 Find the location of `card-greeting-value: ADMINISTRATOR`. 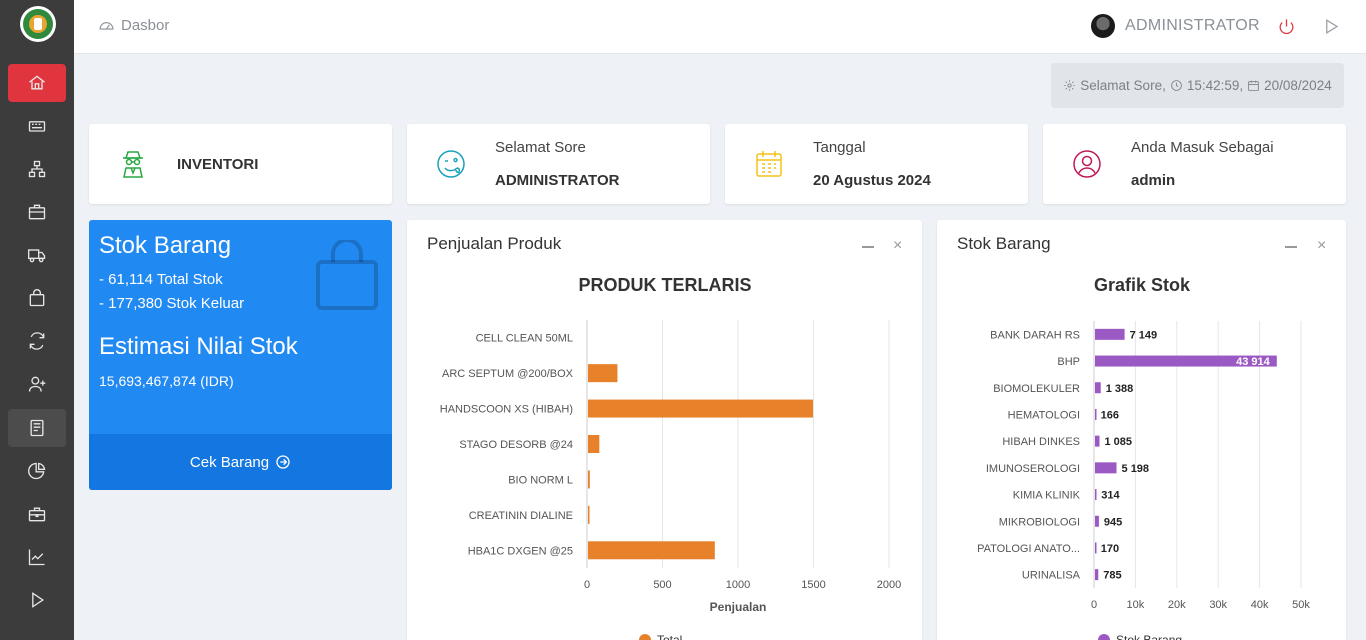

card-greeting-value: ADMINISTRATOR is located at coordinates (557, 180).